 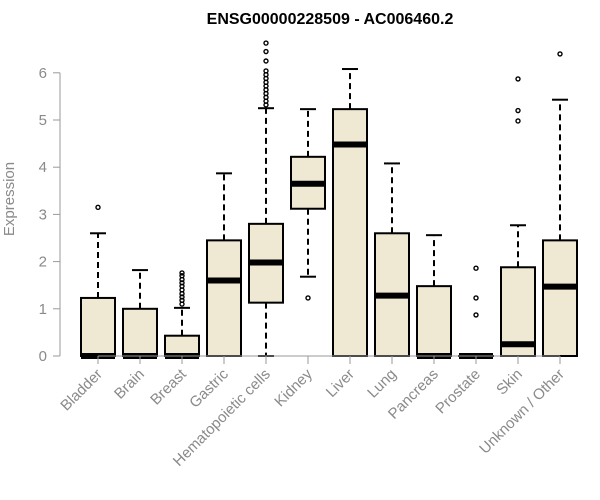 I want to click on x-tick-label-0: Bladder, so click(x=81, y=390).